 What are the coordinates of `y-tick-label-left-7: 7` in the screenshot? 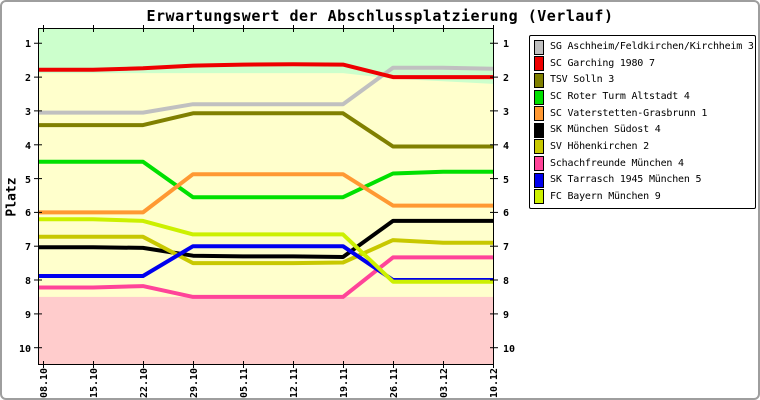 It's located at (27, 248).